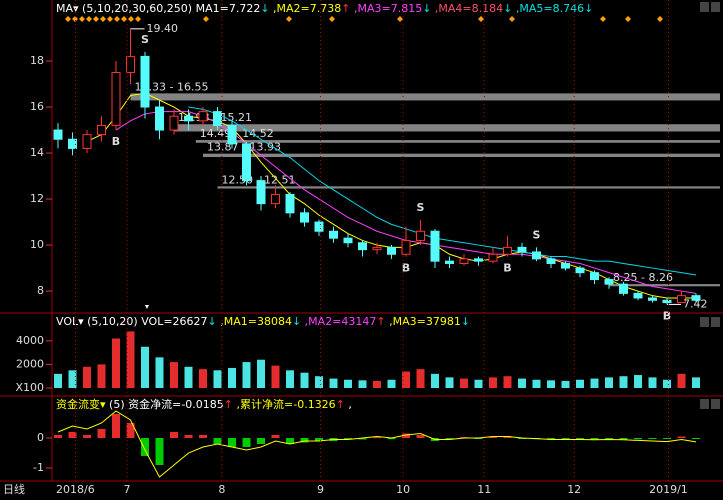  Describe the element at coordinates (484, 489) in the screenshot. I see `x-tick-label: 11` at that location.